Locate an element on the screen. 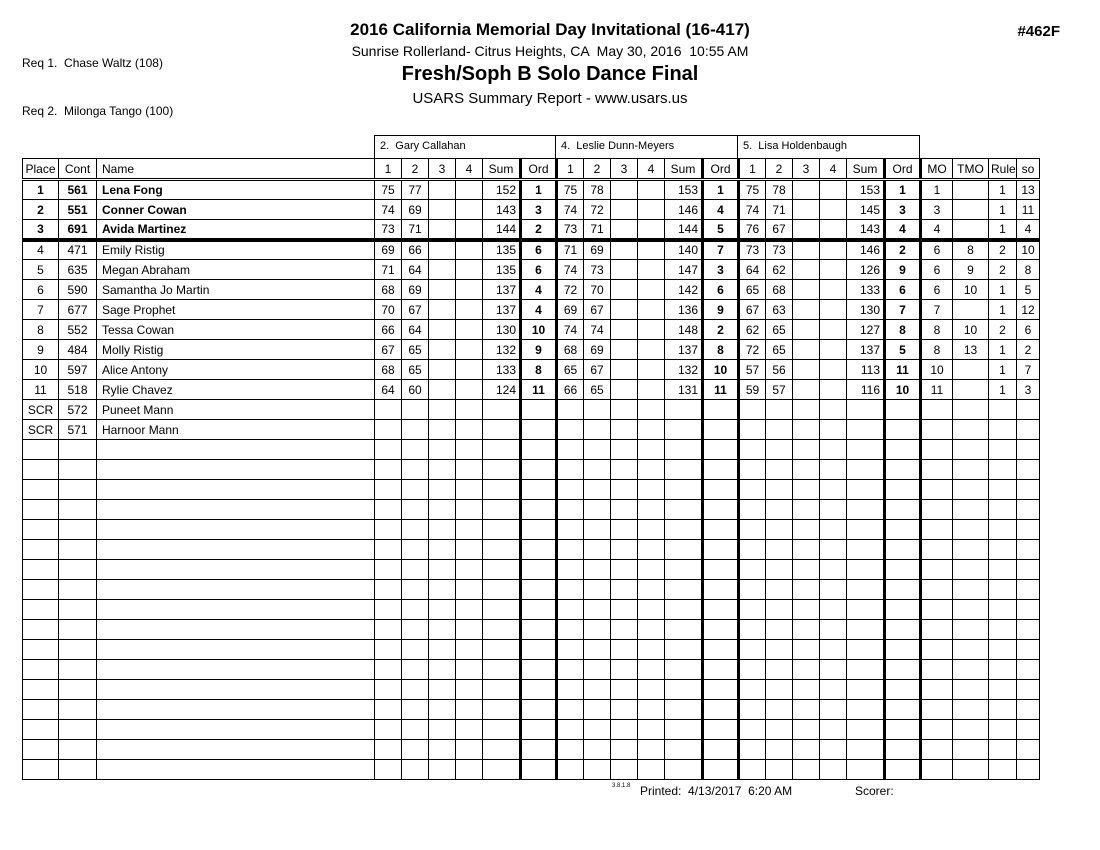 This screenshot has width=1100, height=850. sum-cell: 130 is located at coordinates (501, 329).